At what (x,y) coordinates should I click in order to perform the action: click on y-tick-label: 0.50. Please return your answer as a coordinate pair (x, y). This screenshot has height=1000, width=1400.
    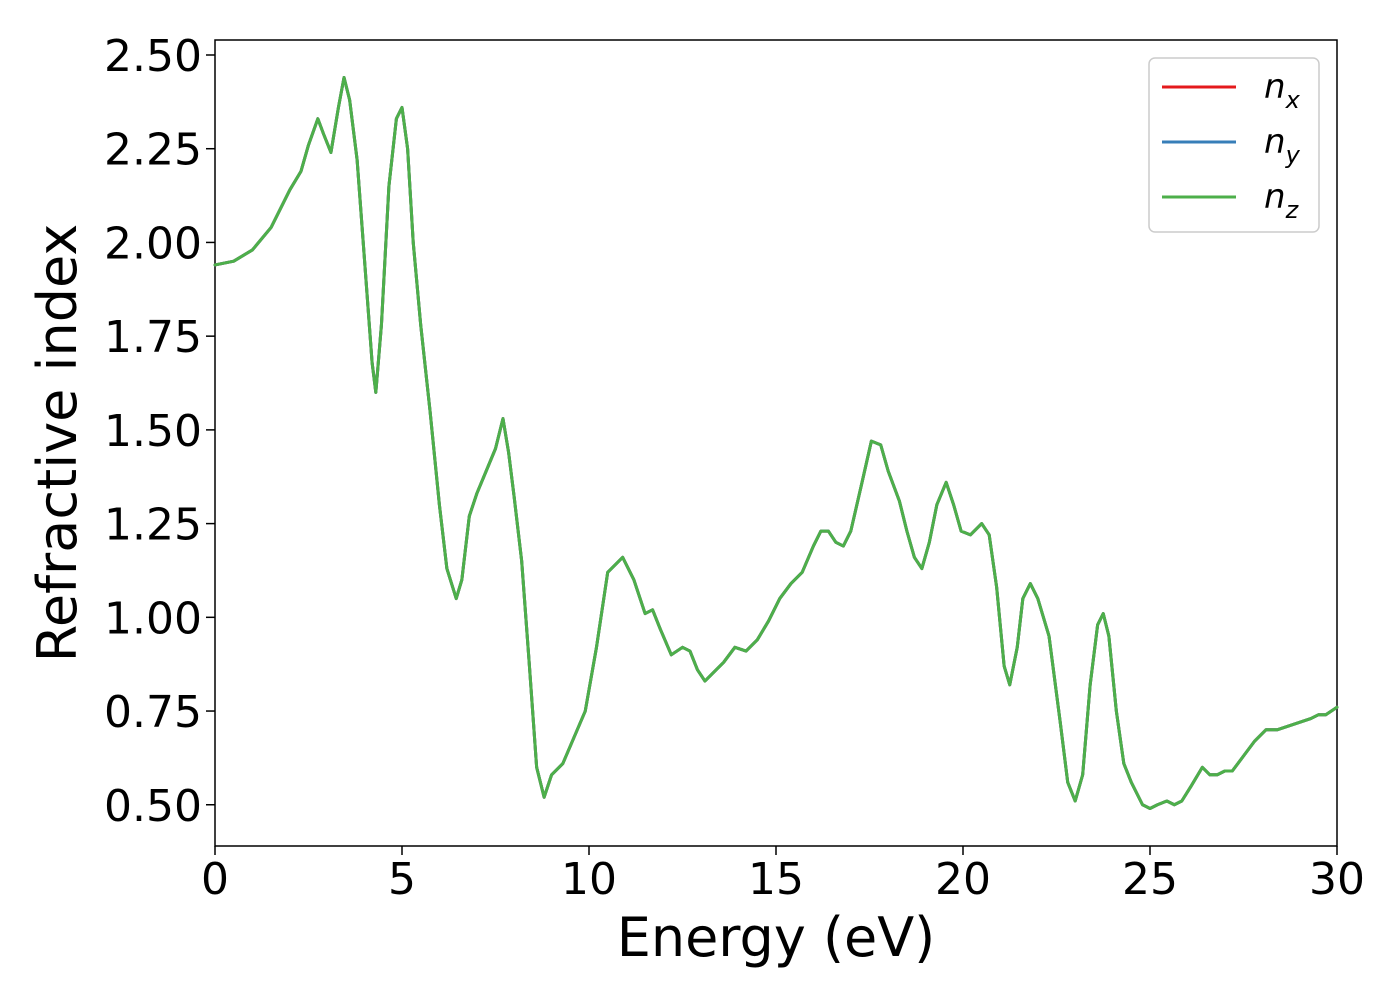
    Looking at the image, I should click on (153, 806).